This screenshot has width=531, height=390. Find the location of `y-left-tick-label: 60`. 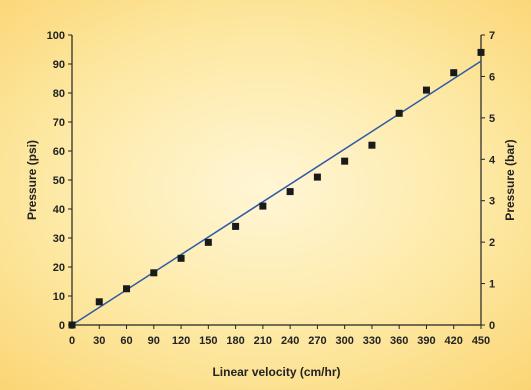

y-left-tick-label: 60 is located at coordinates (59, 152).